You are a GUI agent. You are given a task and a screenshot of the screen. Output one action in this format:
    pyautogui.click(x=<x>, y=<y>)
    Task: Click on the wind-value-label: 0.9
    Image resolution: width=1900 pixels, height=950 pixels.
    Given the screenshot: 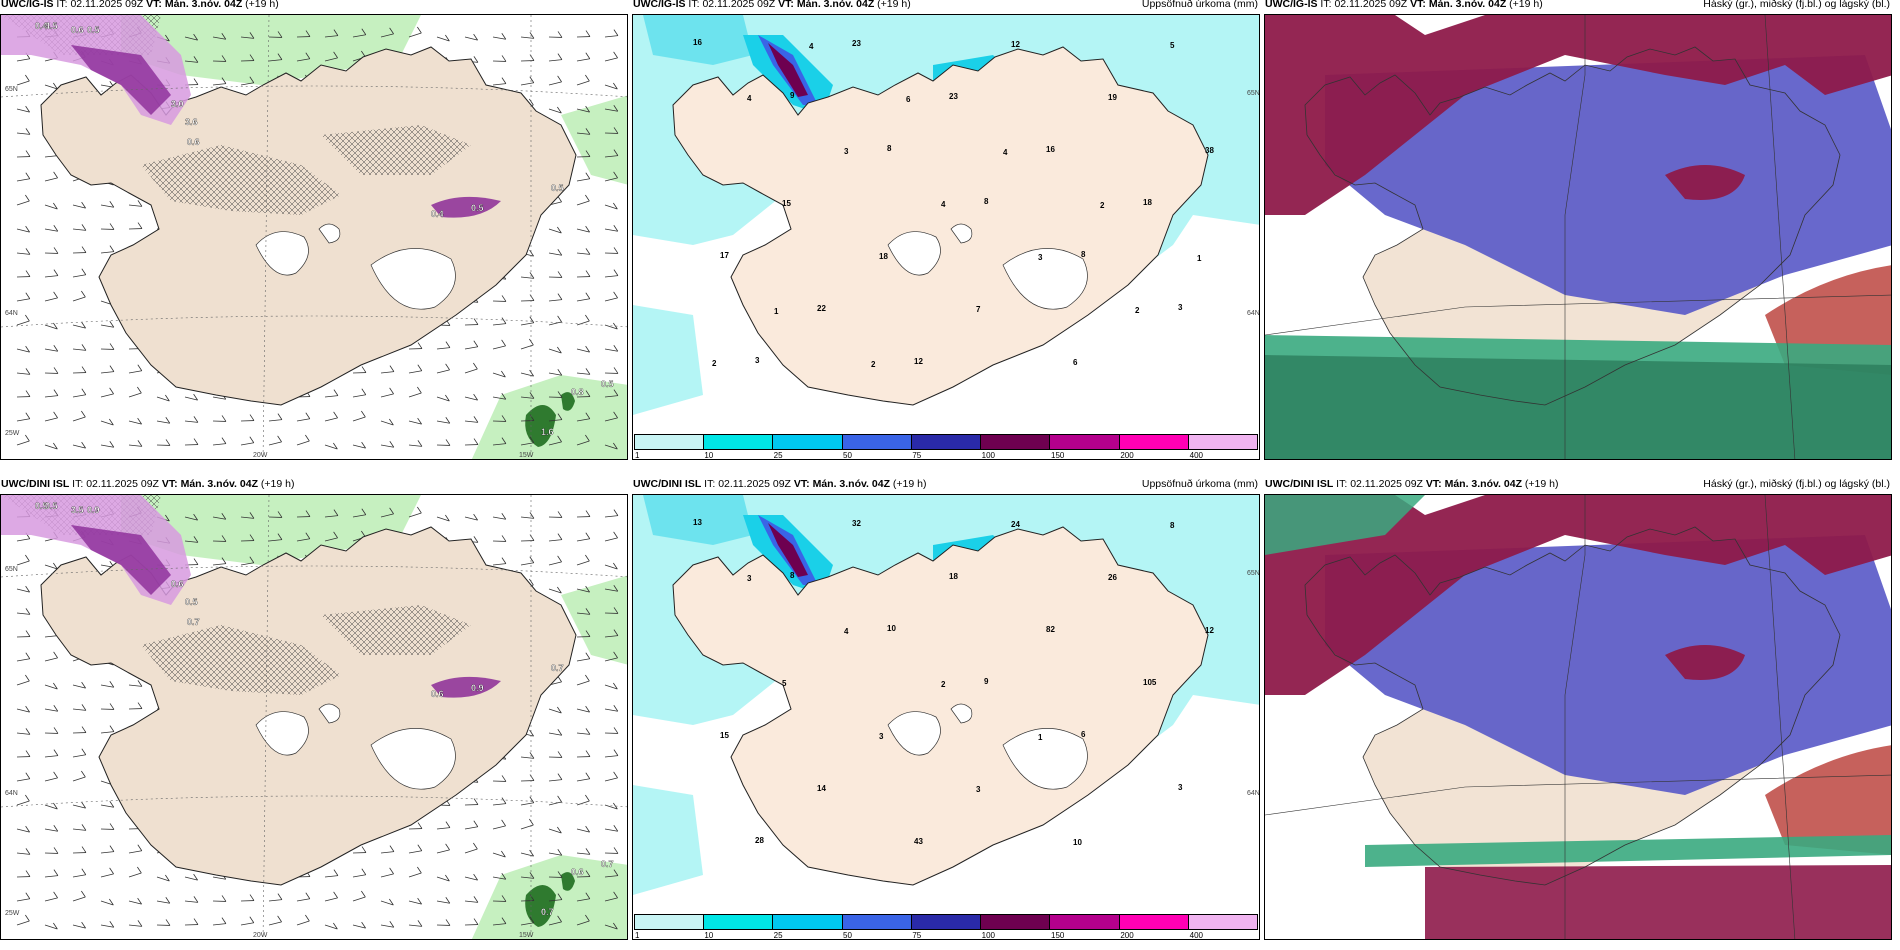 What is the action you would take?
    pyautogui.click(x=477, y=688)
    